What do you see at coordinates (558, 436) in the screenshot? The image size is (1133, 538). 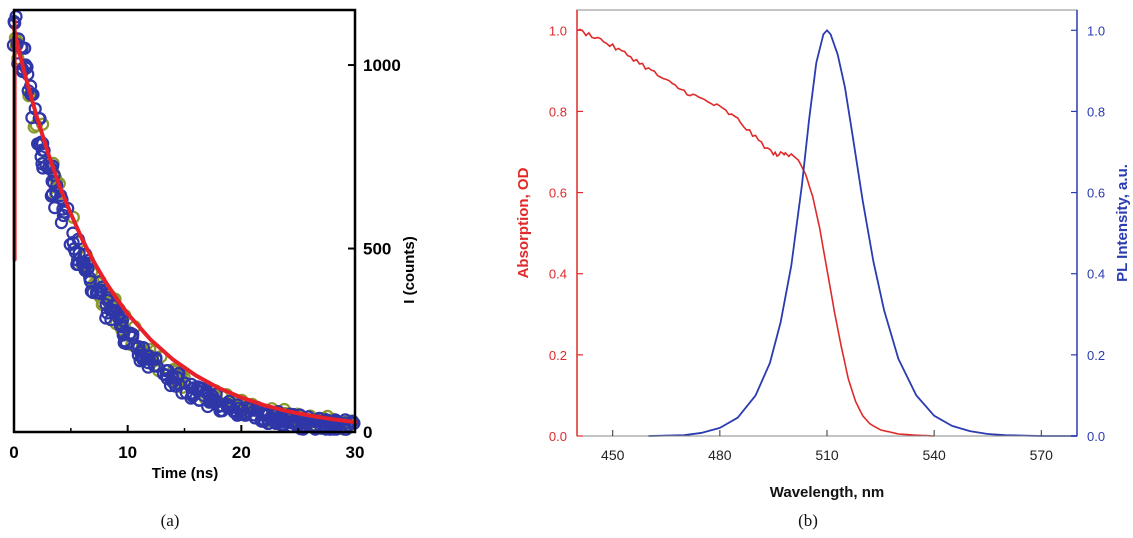 I see `left-y-tick-label: 0.0` at bounding box center [558, 436].